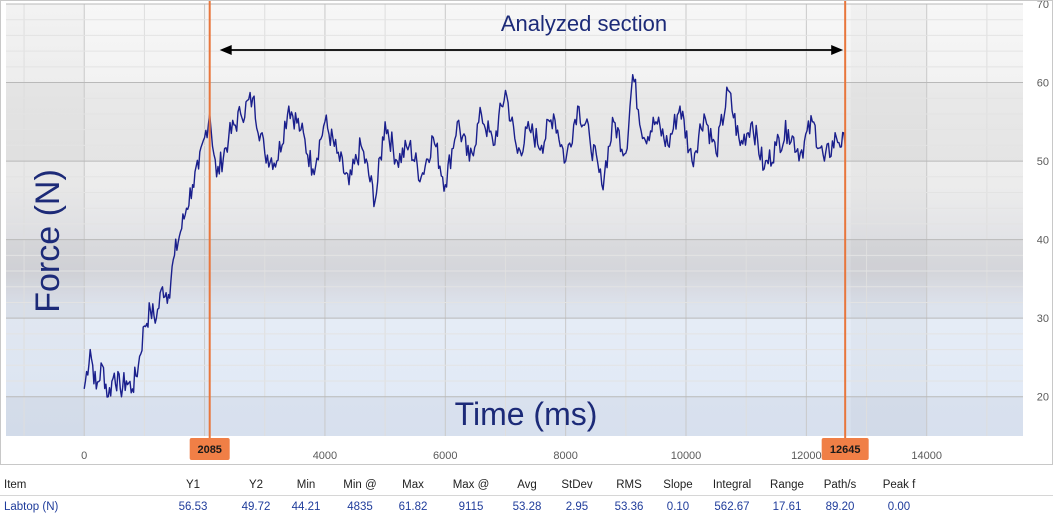  What do you see at coordinates (306, 485) in the screenshot?
I see `stats-header-cell: Min` at bounding box center [306, 485].